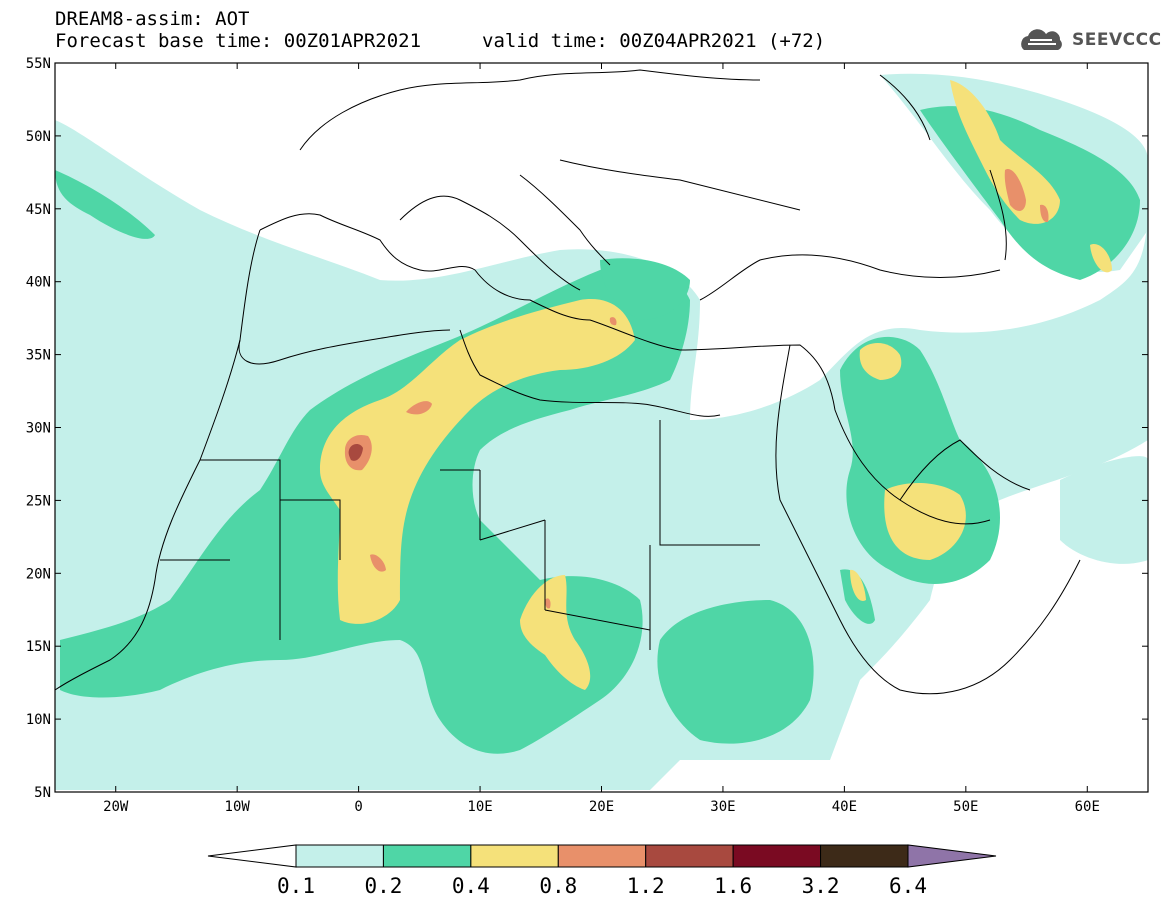 This screenshot has width=1165, height=905. What do you see at coordinates (38, 210) in the screenshot?
I see `lat-label: 45N` at bounding box center [38, 210].